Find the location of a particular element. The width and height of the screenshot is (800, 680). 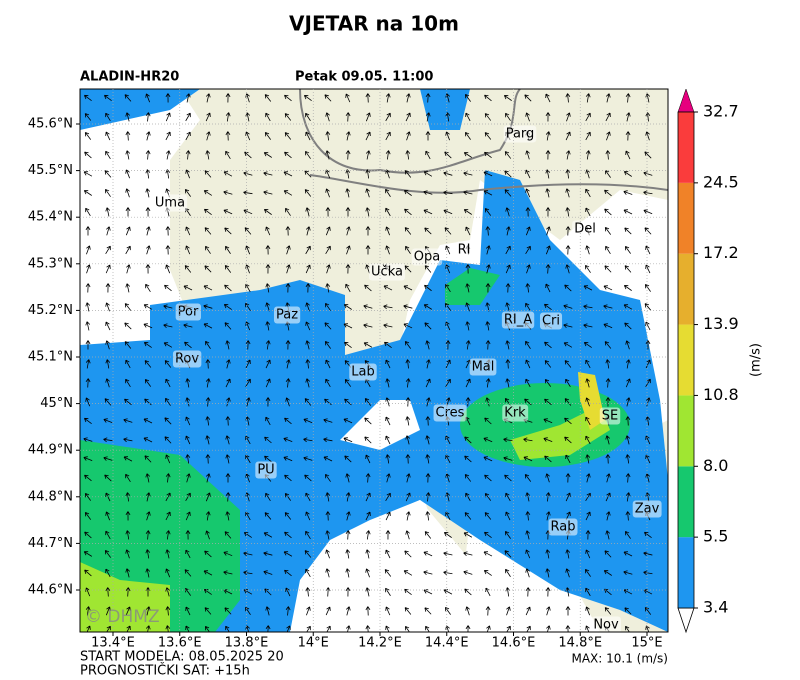

y-tick-label: 45.6°N is located at coordinates (50, 124).